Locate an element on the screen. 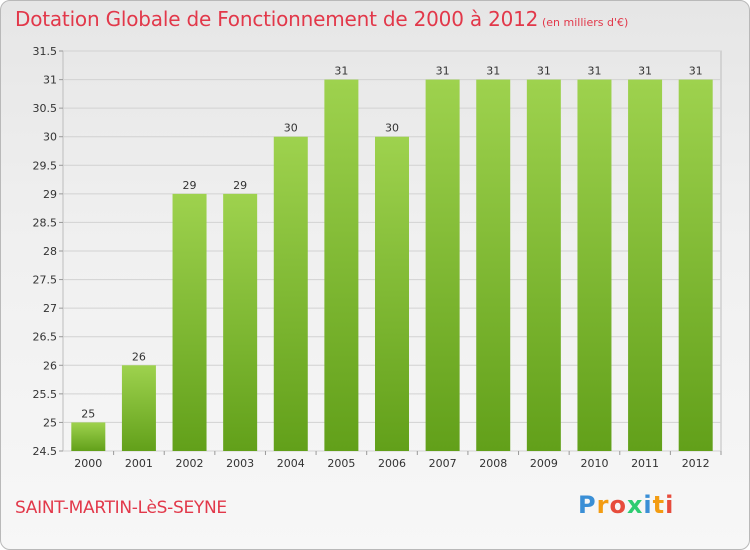 The width and height of the screenshot is (750, 550). bar-2009 is located at coordinates (543, 265).